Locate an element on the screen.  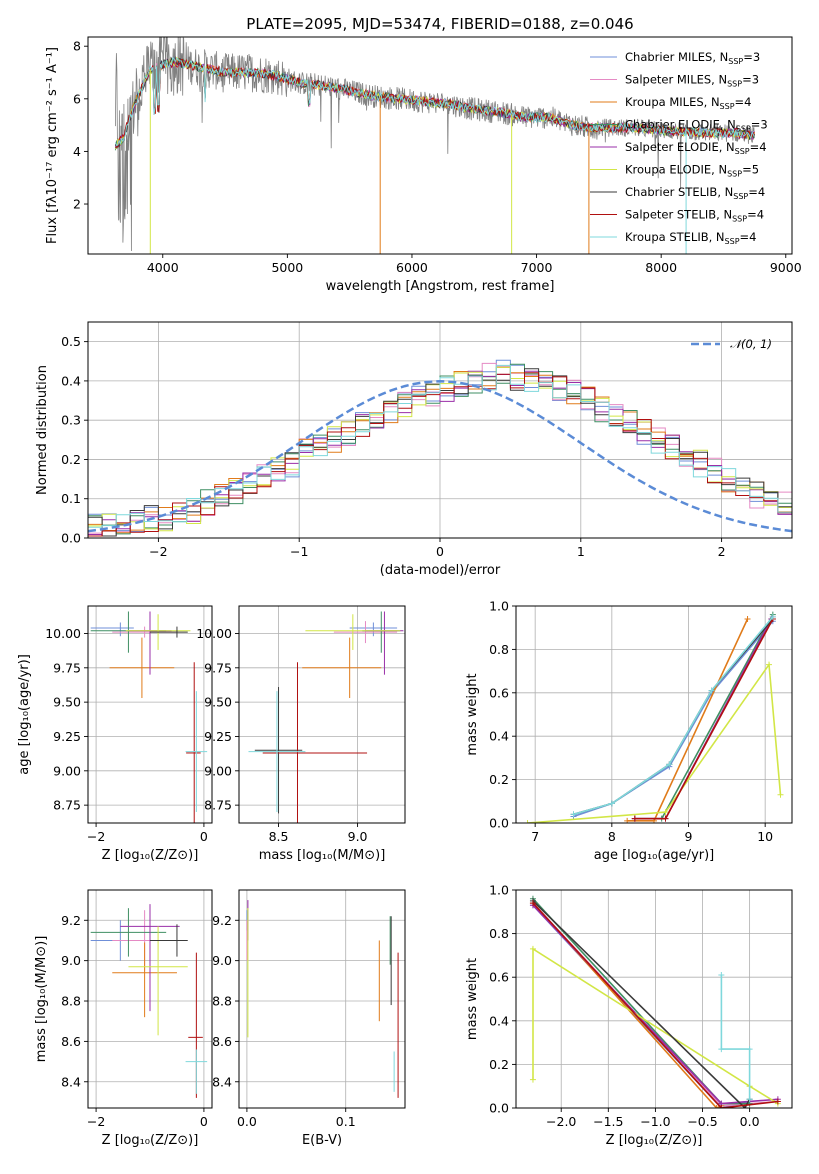
mass-vs-ebv-panel: 0.0 0.1 8.4 8.6 8.8 9.0 9.2 E(B-V) is located at coordinates (309, 1018).